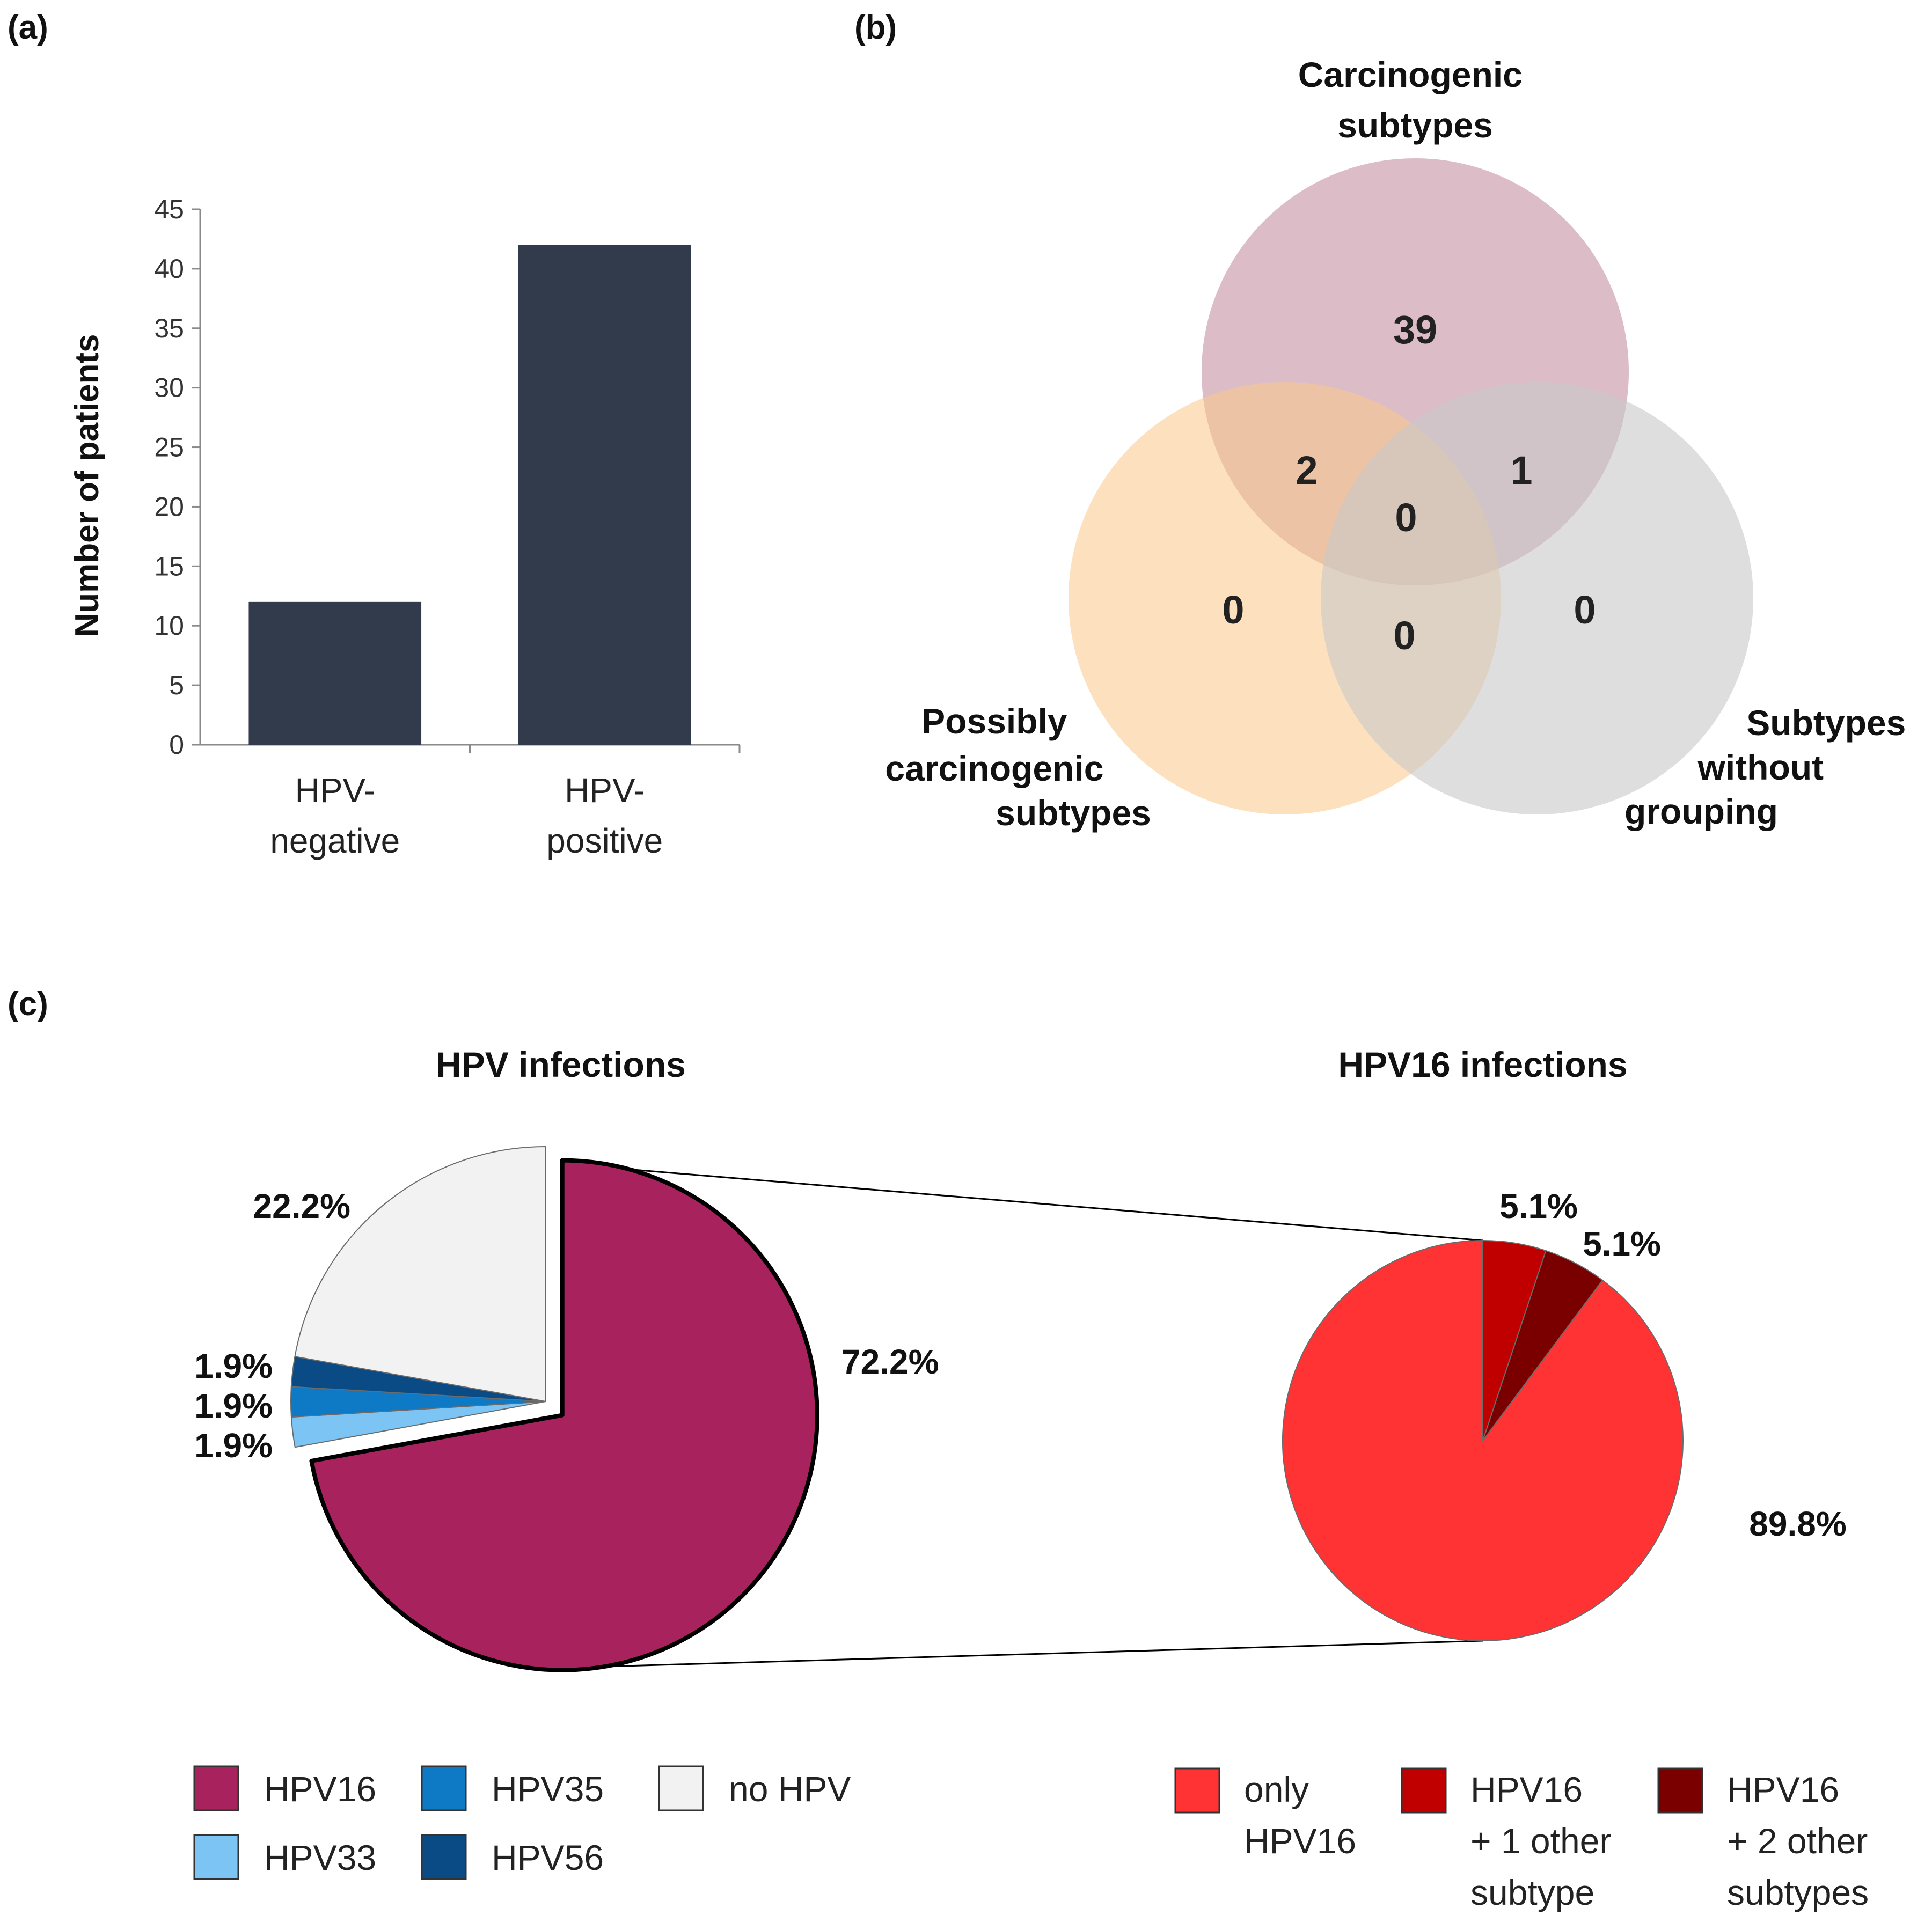 This screenshot has width=1932, height=1923. What do you see at coordinates (1701, 811) in the screenshot?
I see `venn-label-without-line: grouping` at bounding box center [1701, 811].